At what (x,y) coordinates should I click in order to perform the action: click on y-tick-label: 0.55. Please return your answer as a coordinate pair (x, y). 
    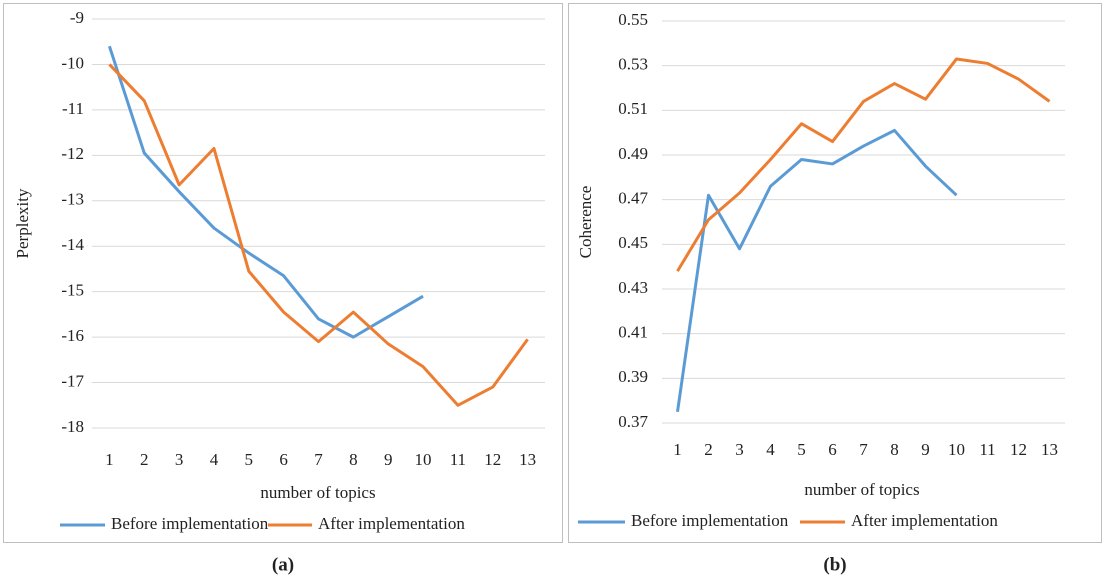
    Looking at the image, I should click on (633, 19).